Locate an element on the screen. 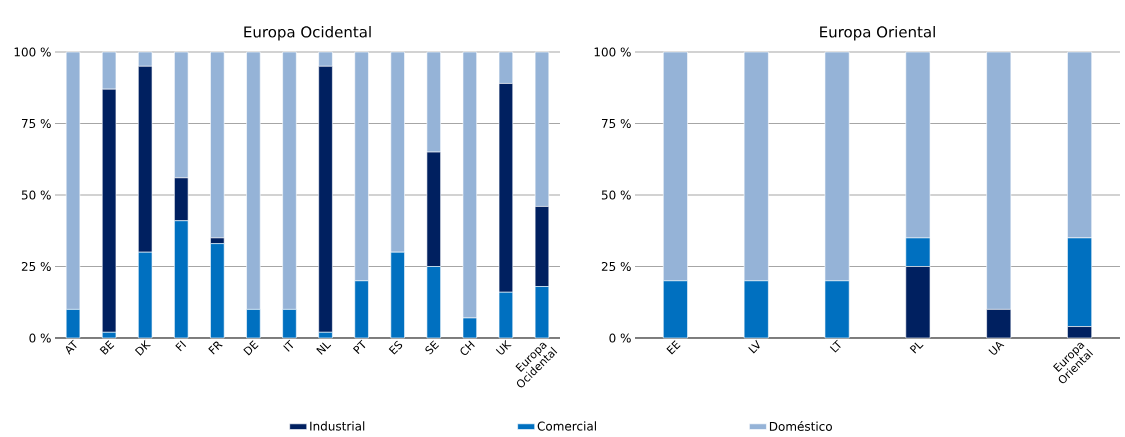 This screenshot has height=437, width=1125. bar is located at coordinates (217, 145).